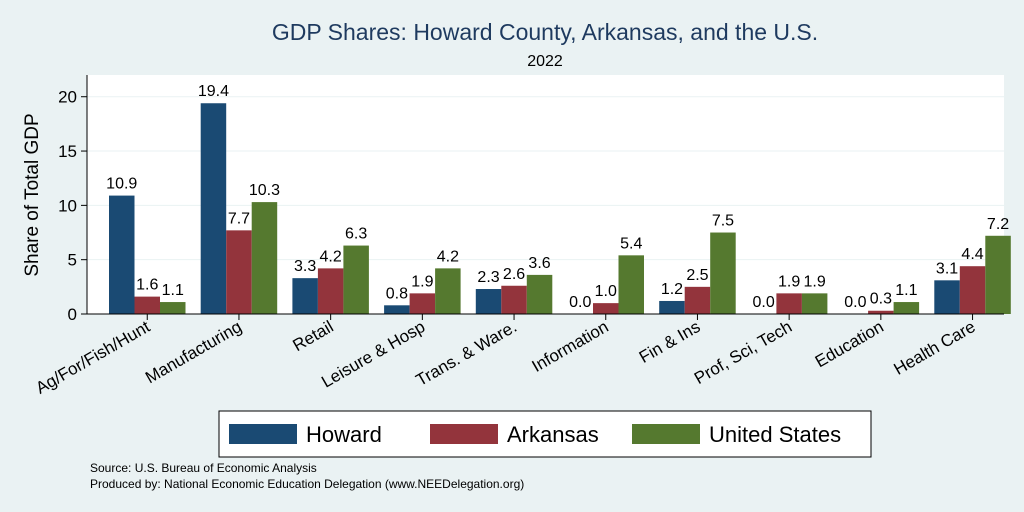  I want to click on y-tick-label: 15, so click(67, 151).